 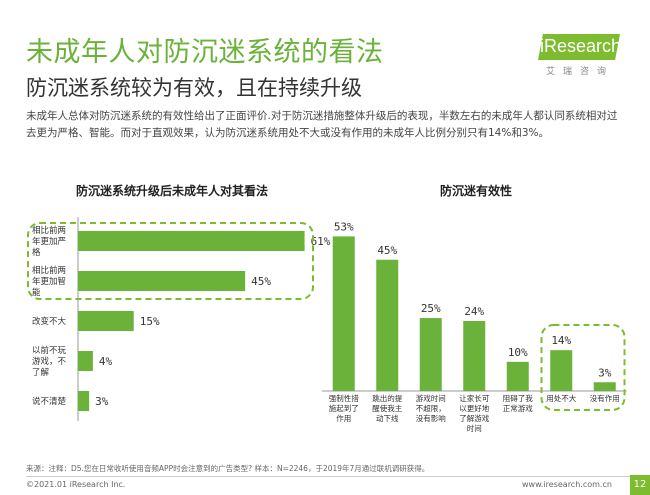 I want to click on left-category-label-0-2: 格, so click(x=36, y=252).